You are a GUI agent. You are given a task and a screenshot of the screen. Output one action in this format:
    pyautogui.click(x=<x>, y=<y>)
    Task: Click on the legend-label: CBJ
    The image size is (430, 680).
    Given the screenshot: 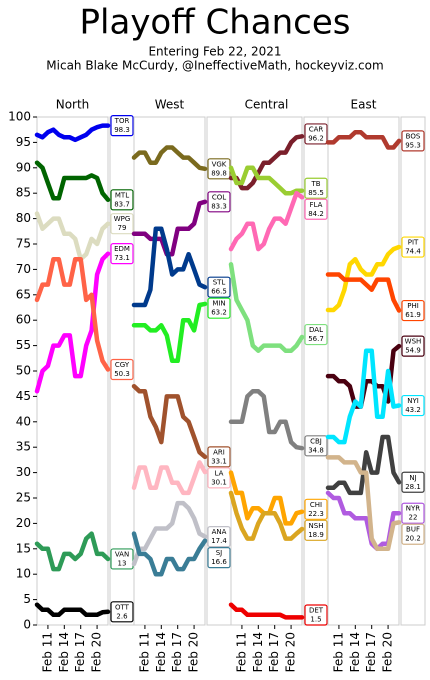 What is the action you would take?
    pyautogui.click(x=316, y=441)
    